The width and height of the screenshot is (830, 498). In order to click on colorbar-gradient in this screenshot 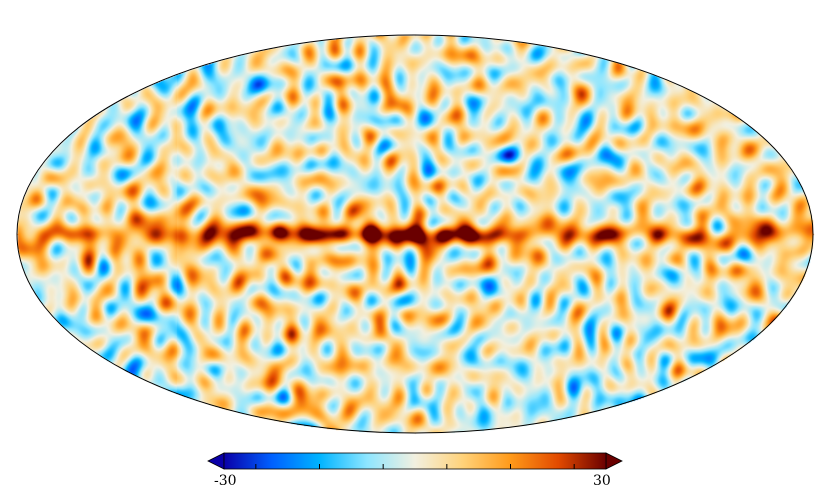, I will do `click(415, 461)`.